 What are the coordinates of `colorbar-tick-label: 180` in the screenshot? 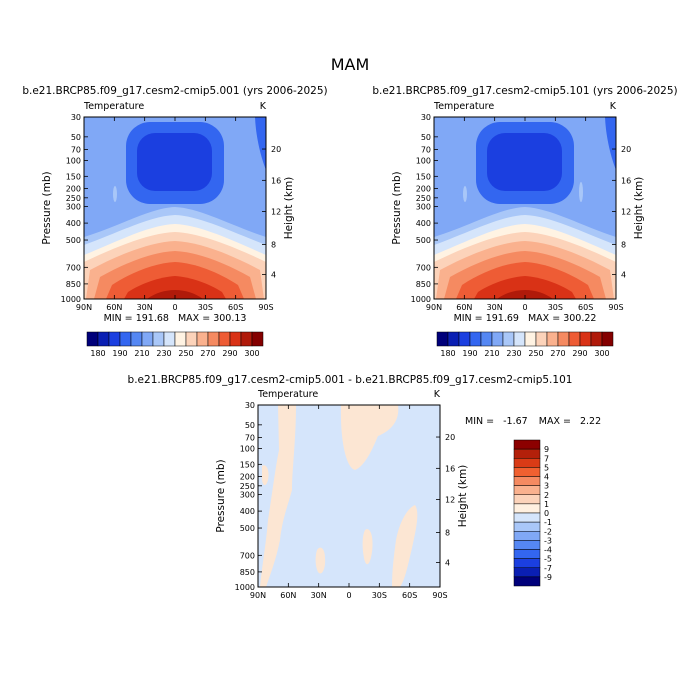 It's located at (97, 353).